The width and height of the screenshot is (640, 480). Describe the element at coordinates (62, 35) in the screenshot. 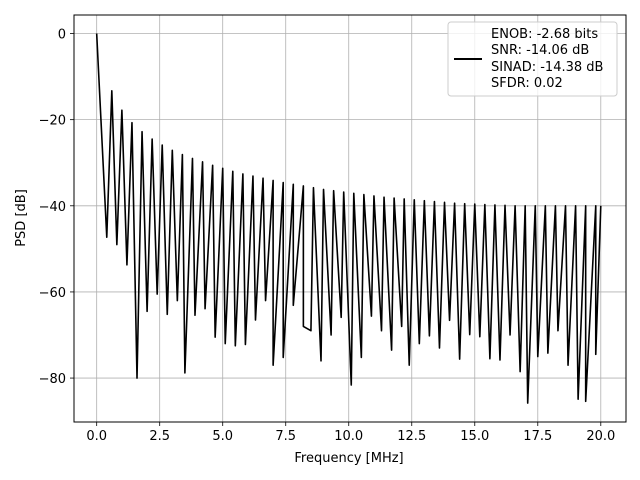

I see `y-tick-label: 0` at that location.